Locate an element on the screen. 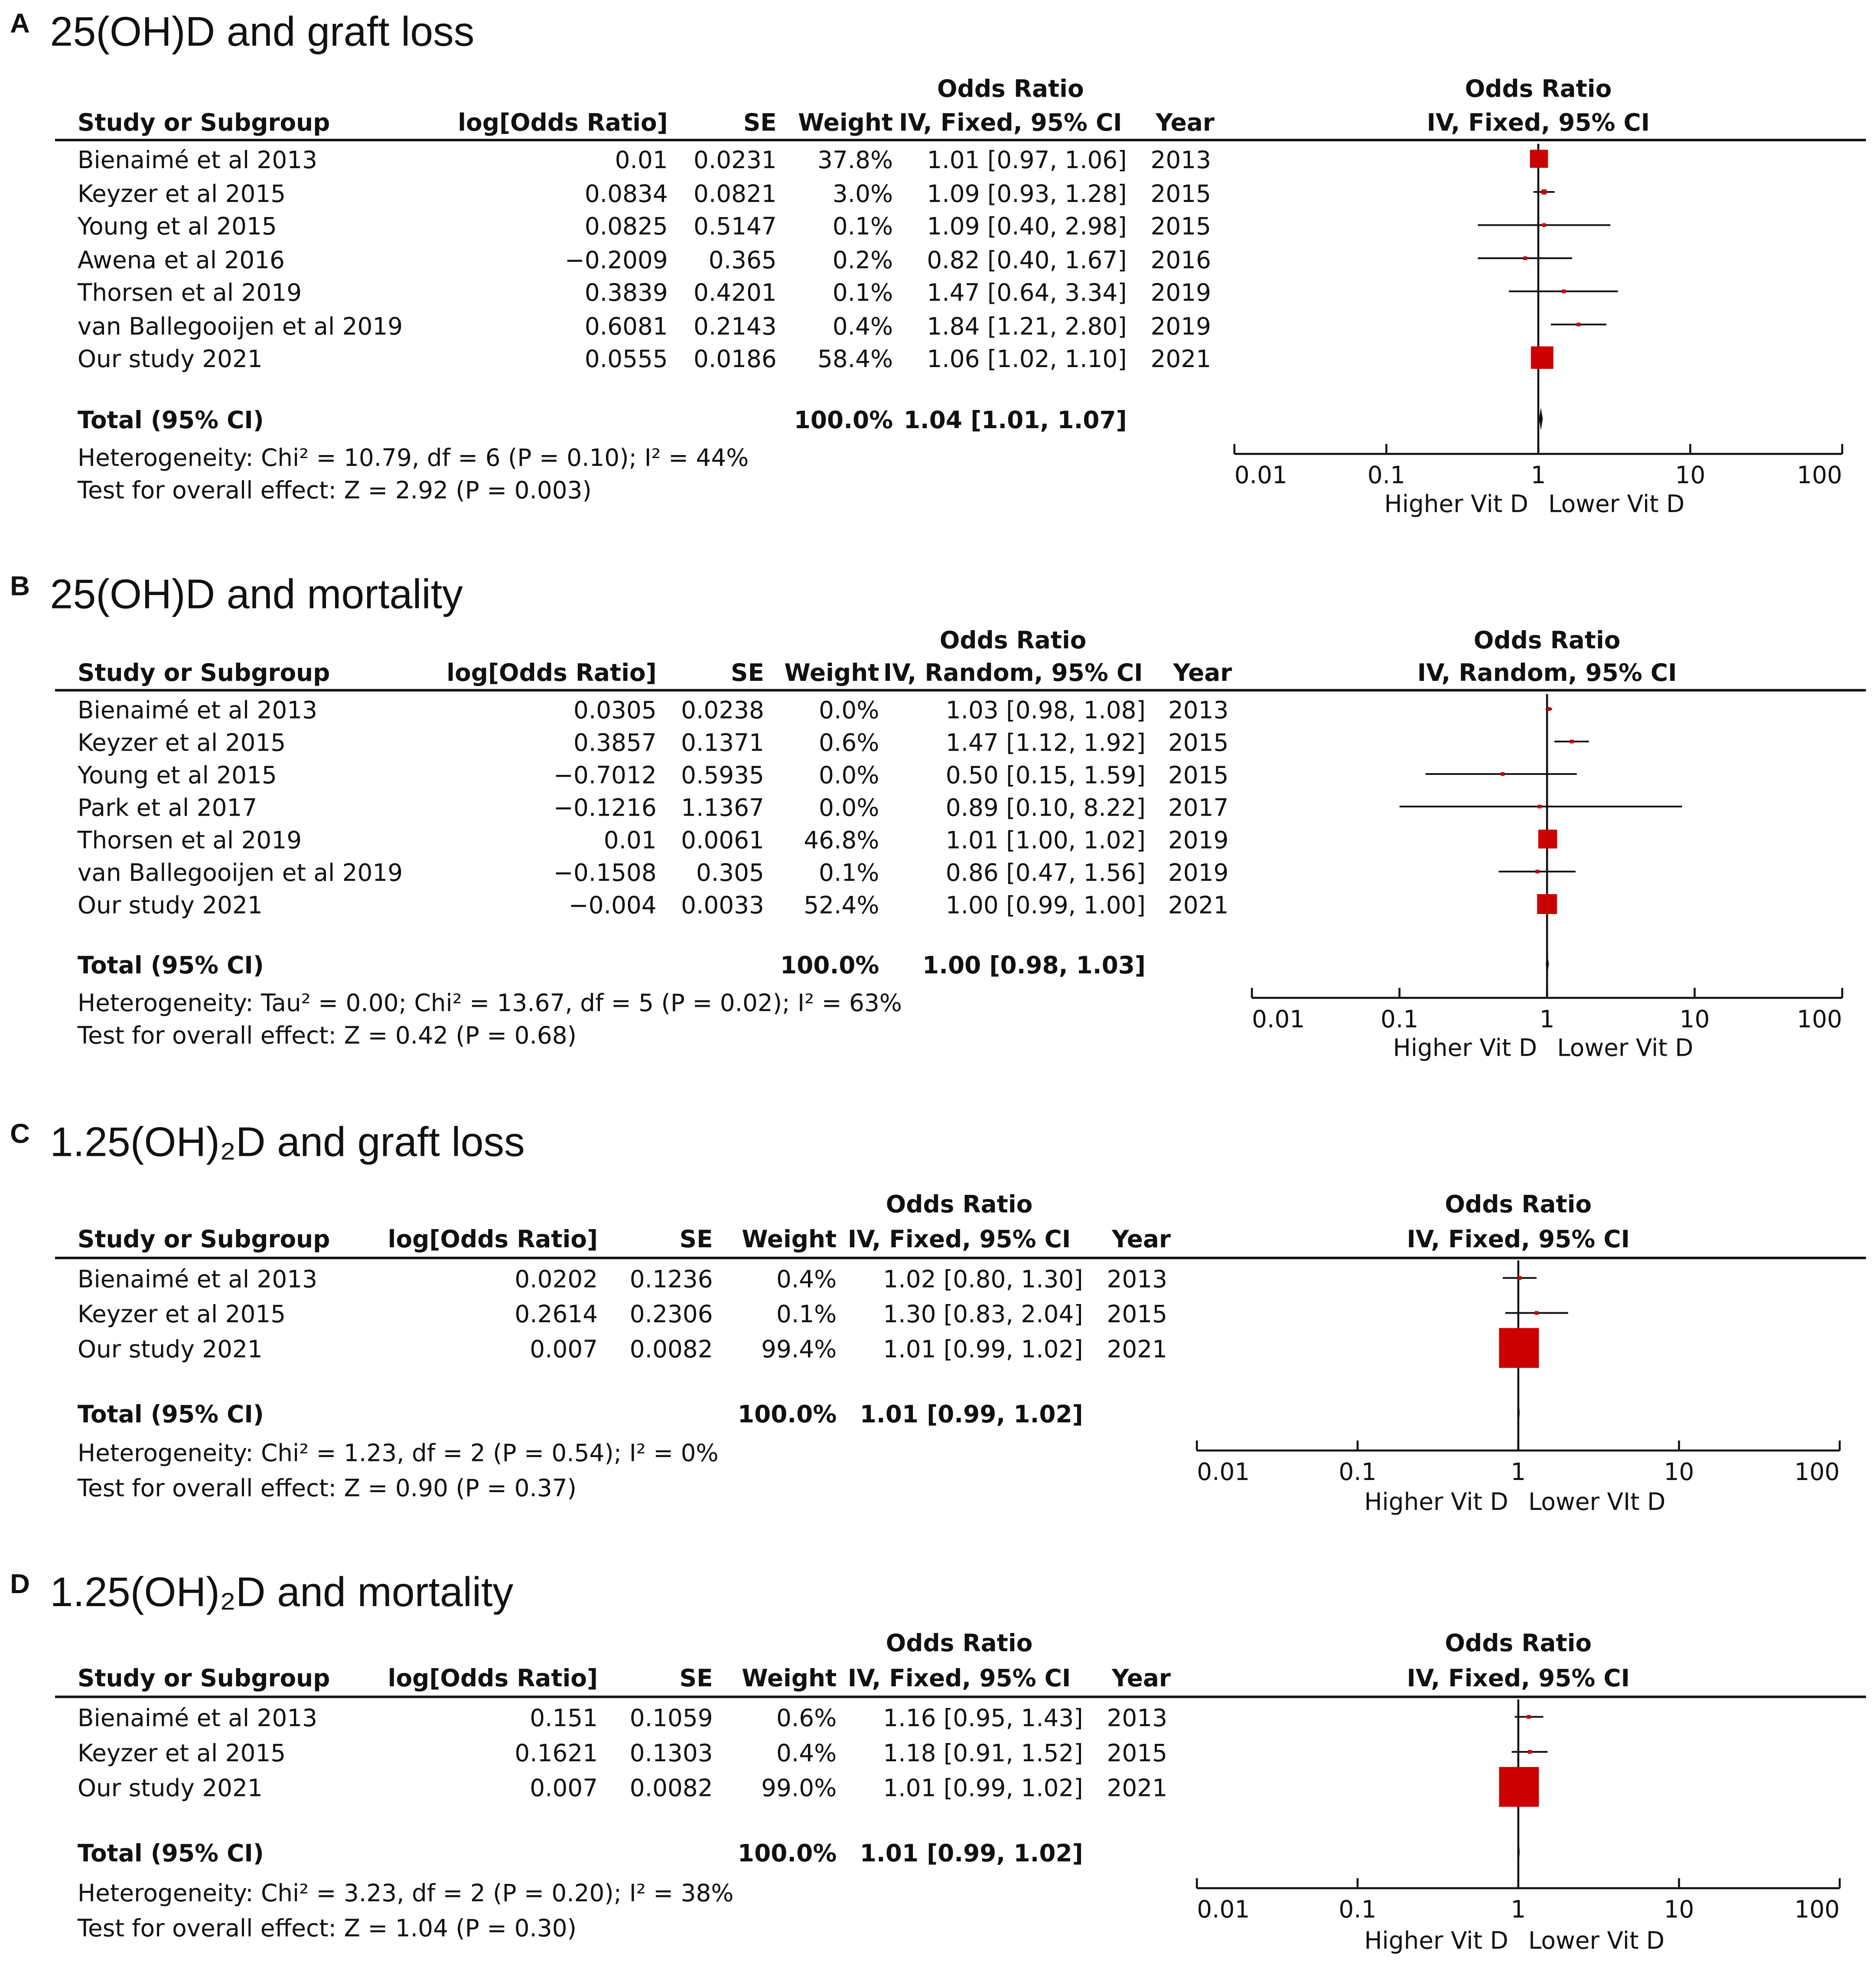  study-log-or: −0.1508 is located at coordinates (605, 873).